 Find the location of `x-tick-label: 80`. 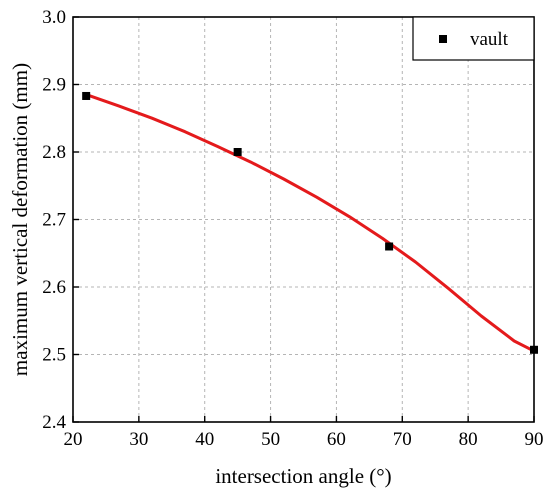

x-tick-label: 80 is located at coordinates (468, 439).